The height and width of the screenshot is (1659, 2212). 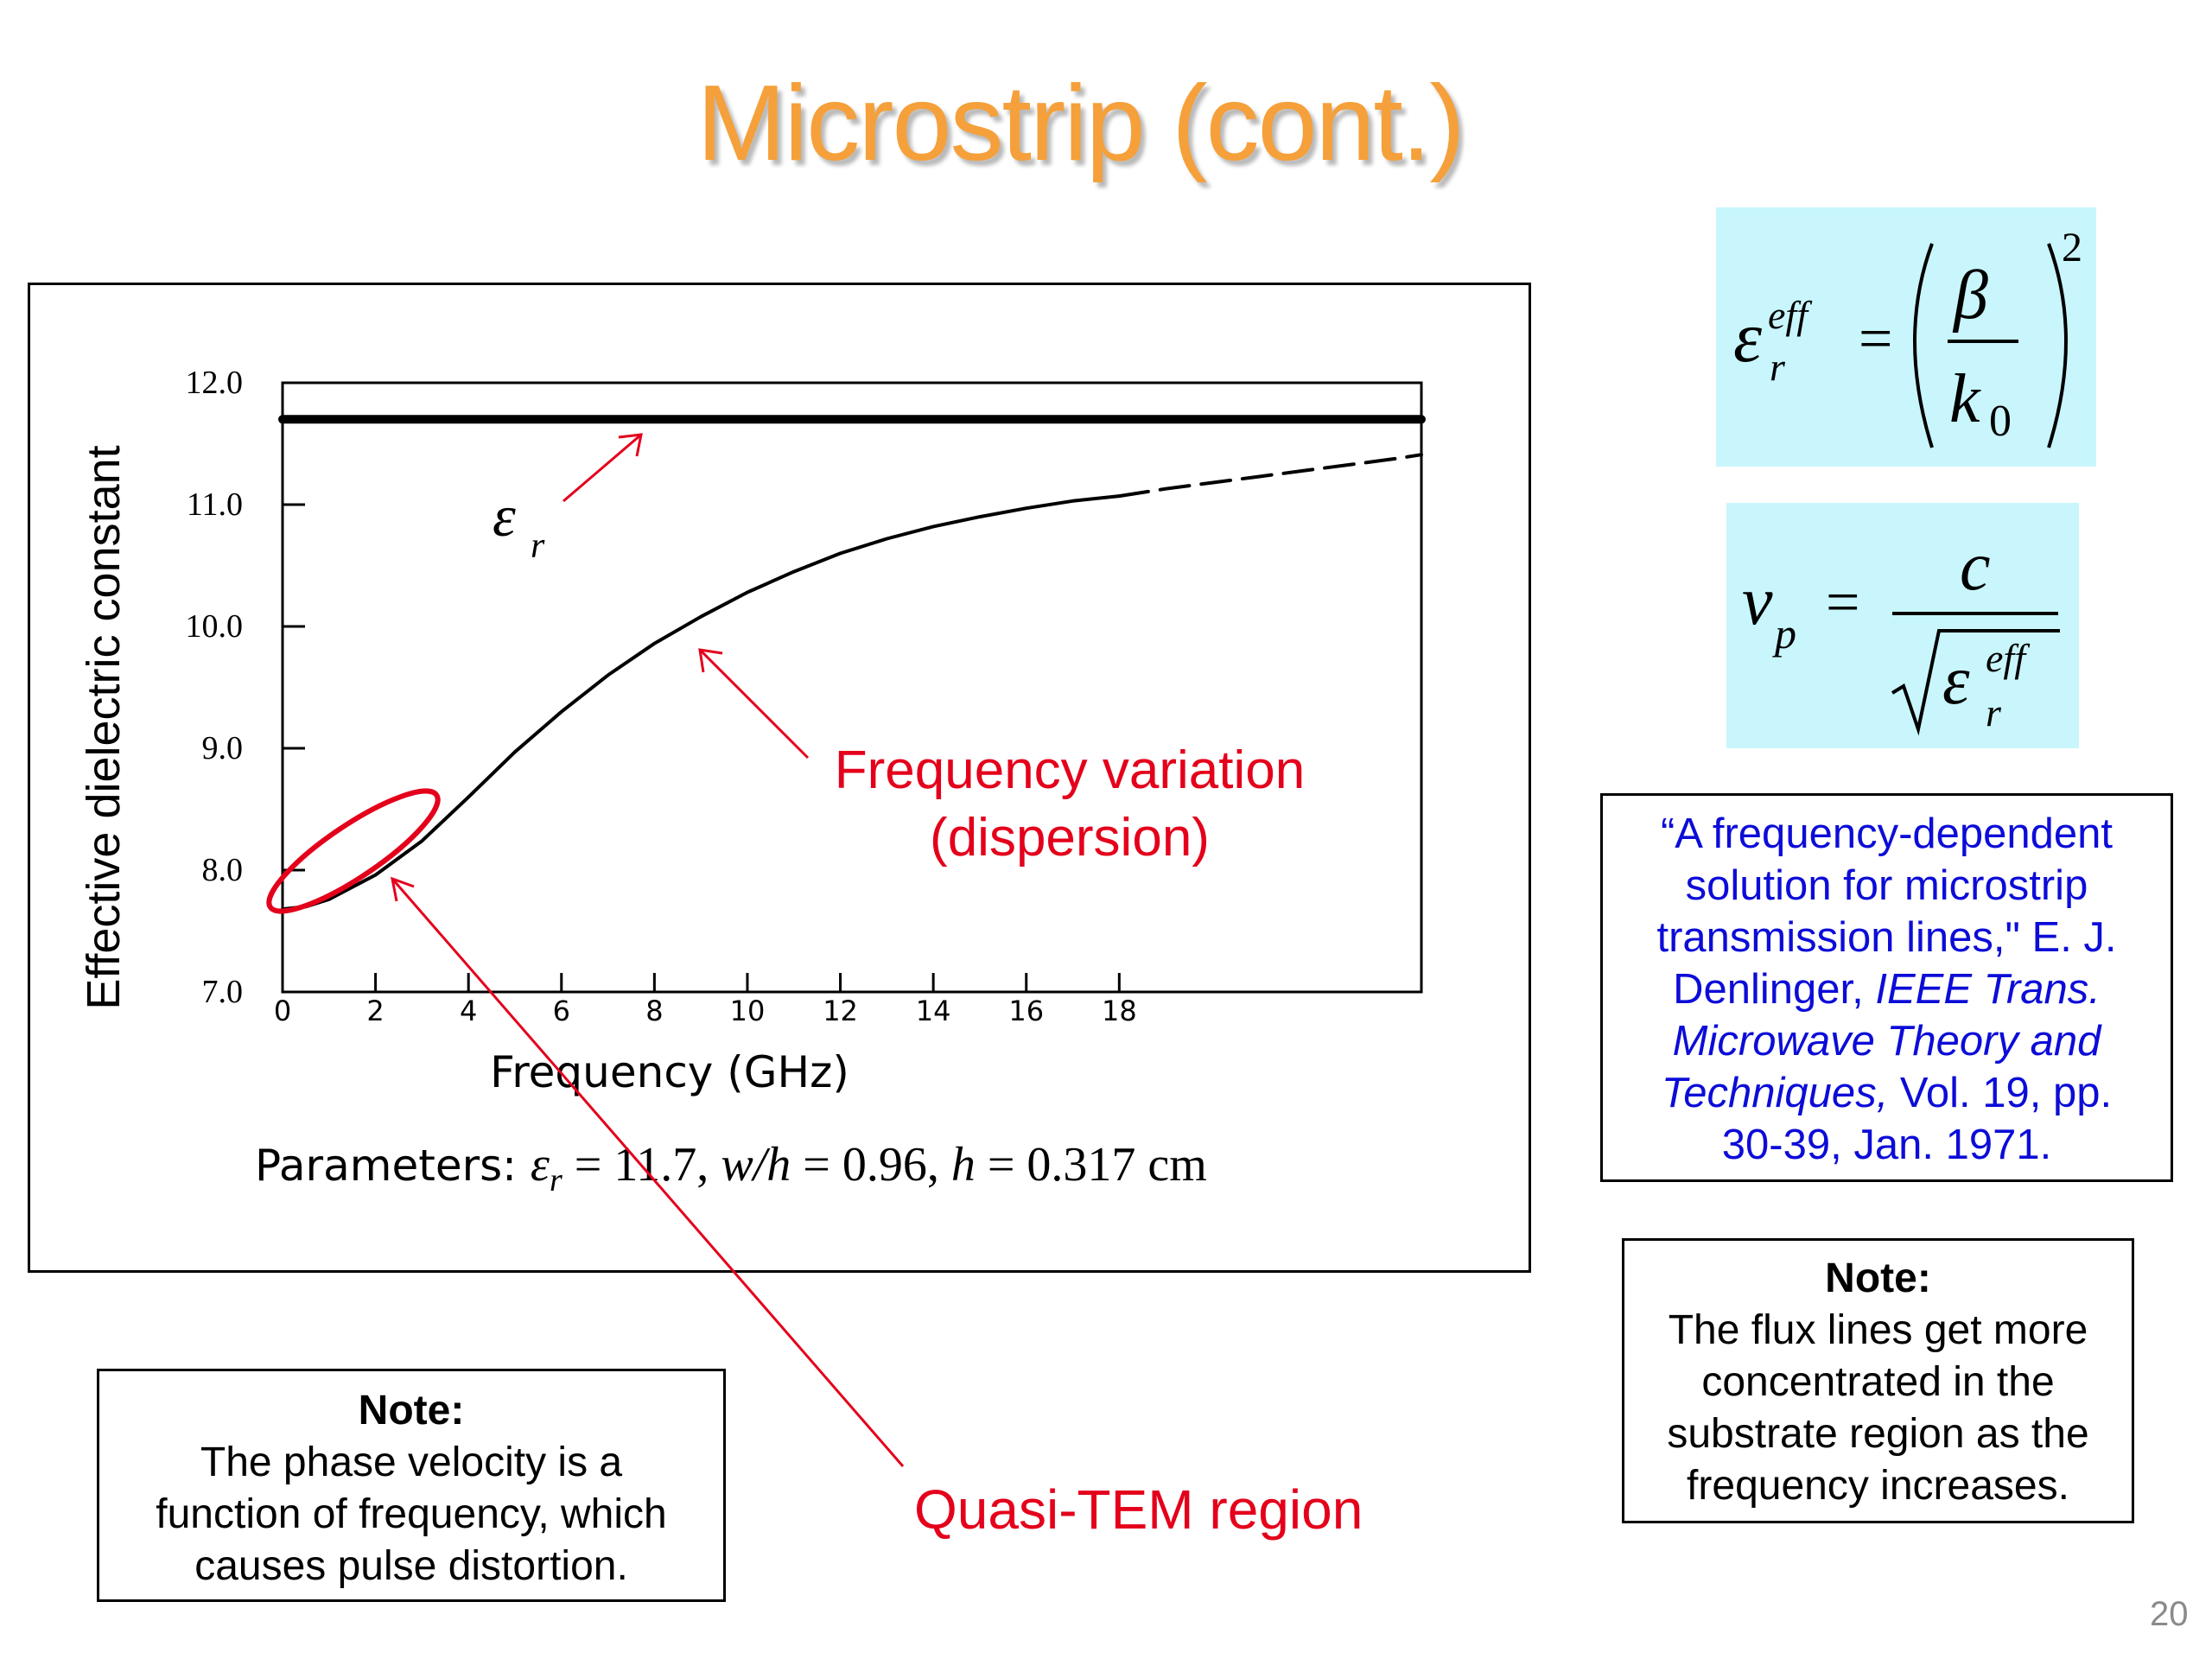 I want to click on x-tick-label: 4, so click(x=468, y=1011).